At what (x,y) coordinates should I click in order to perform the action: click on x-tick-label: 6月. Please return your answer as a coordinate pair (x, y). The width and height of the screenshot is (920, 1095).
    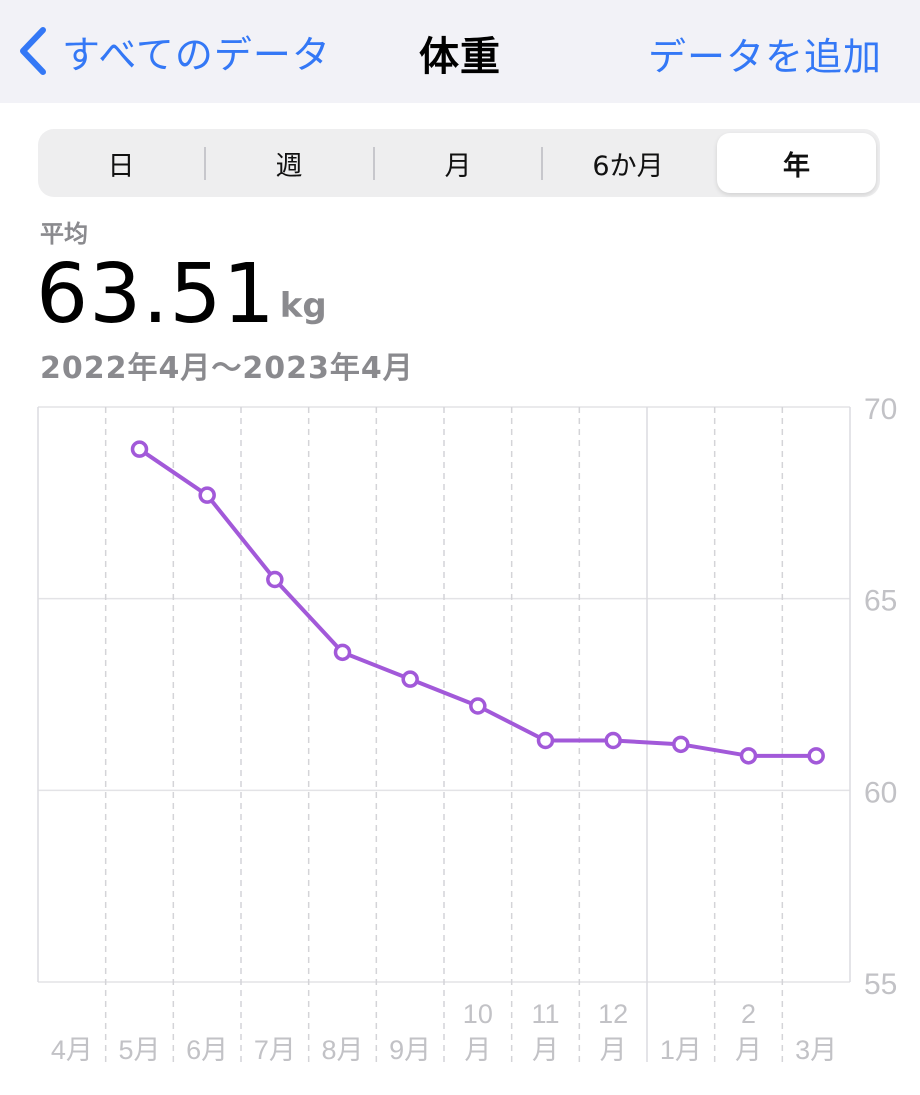
    Looking at the image, I should click on (207, 1050).